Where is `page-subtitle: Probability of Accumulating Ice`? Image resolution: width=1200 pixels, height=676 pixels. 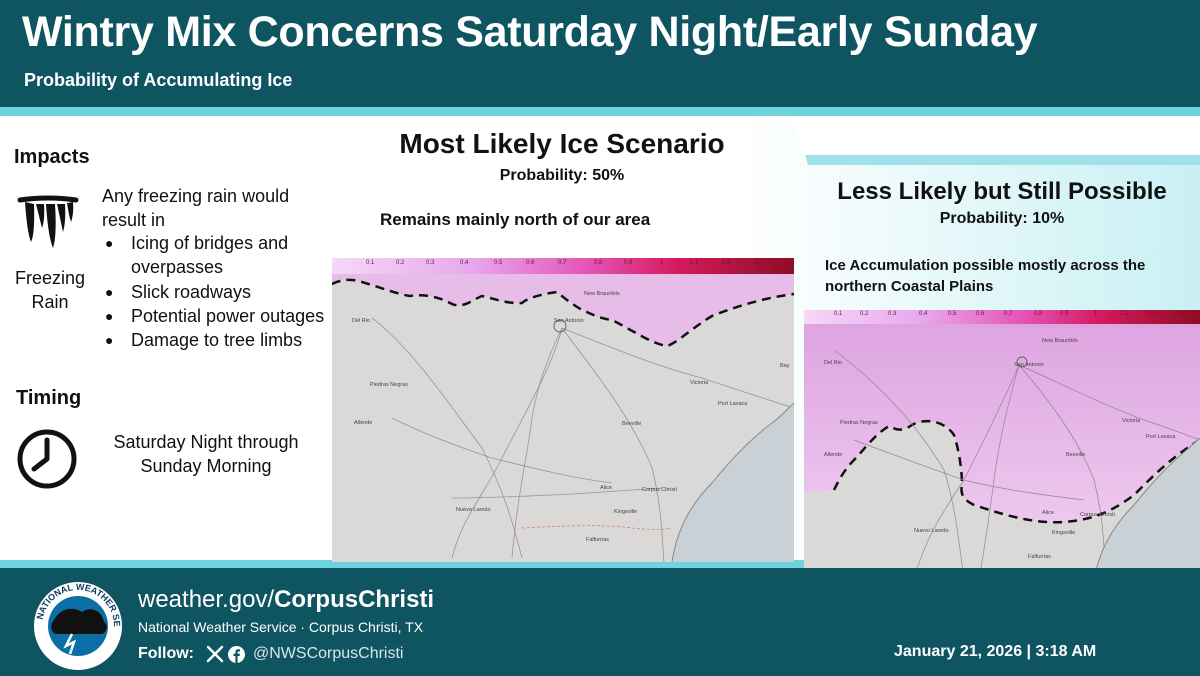
page-subtitle: Probability of Accumulating Ice is located at coordinates (158, 80).